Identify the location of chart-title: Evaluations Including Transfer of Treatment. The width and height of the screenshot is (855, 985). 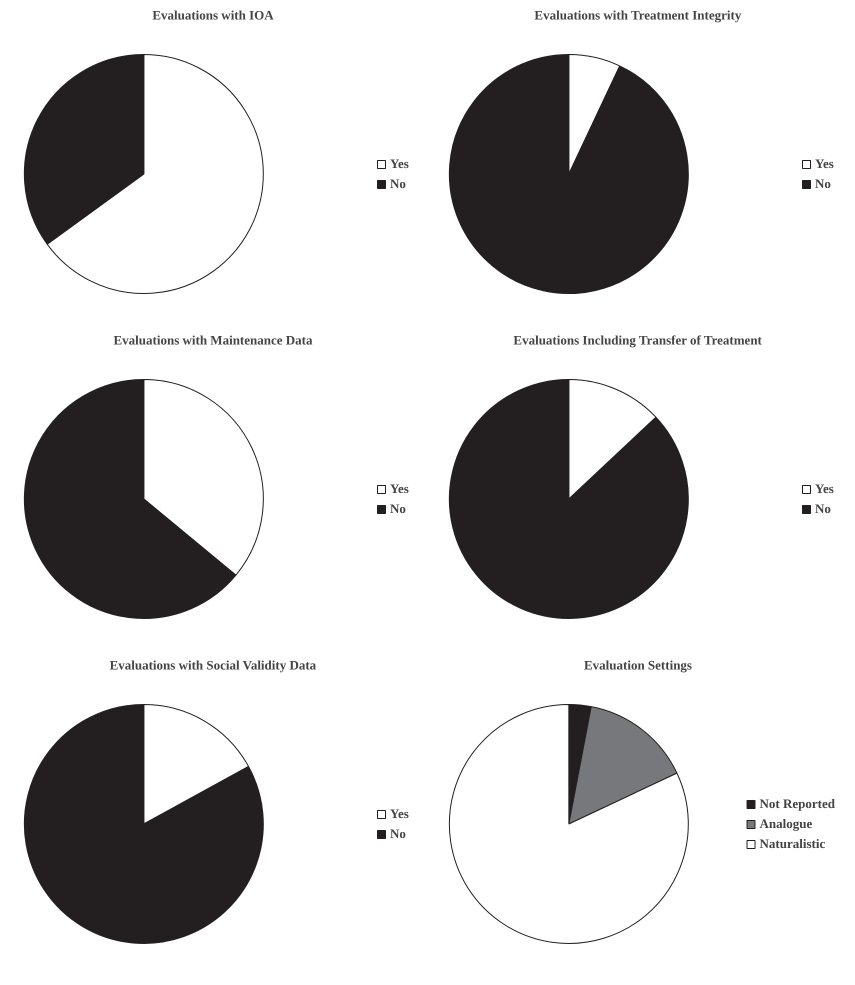
(638, 340).